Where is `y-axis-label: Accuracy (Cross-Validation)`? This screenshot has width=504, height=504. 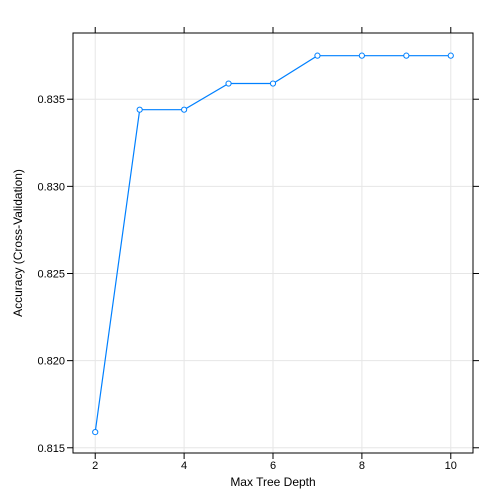 y-axis-label: Accuracy (Cross-Validation) is located at coordinates (18, 243).